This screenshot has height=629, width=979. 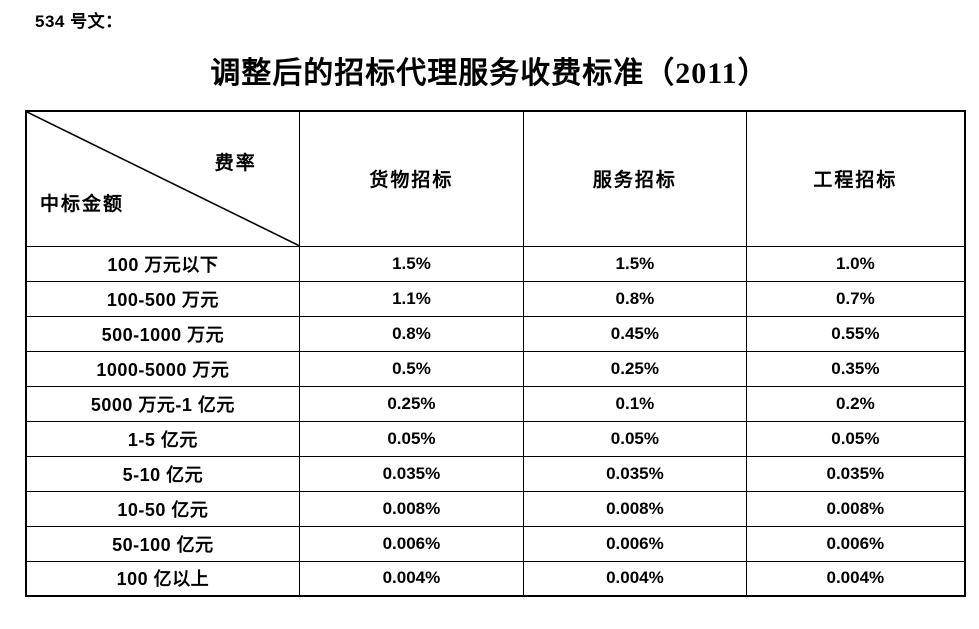 I want to click on table-row: 100 万元以下 1.5% 1.5% 1.0%, so click(x=495, y=263).